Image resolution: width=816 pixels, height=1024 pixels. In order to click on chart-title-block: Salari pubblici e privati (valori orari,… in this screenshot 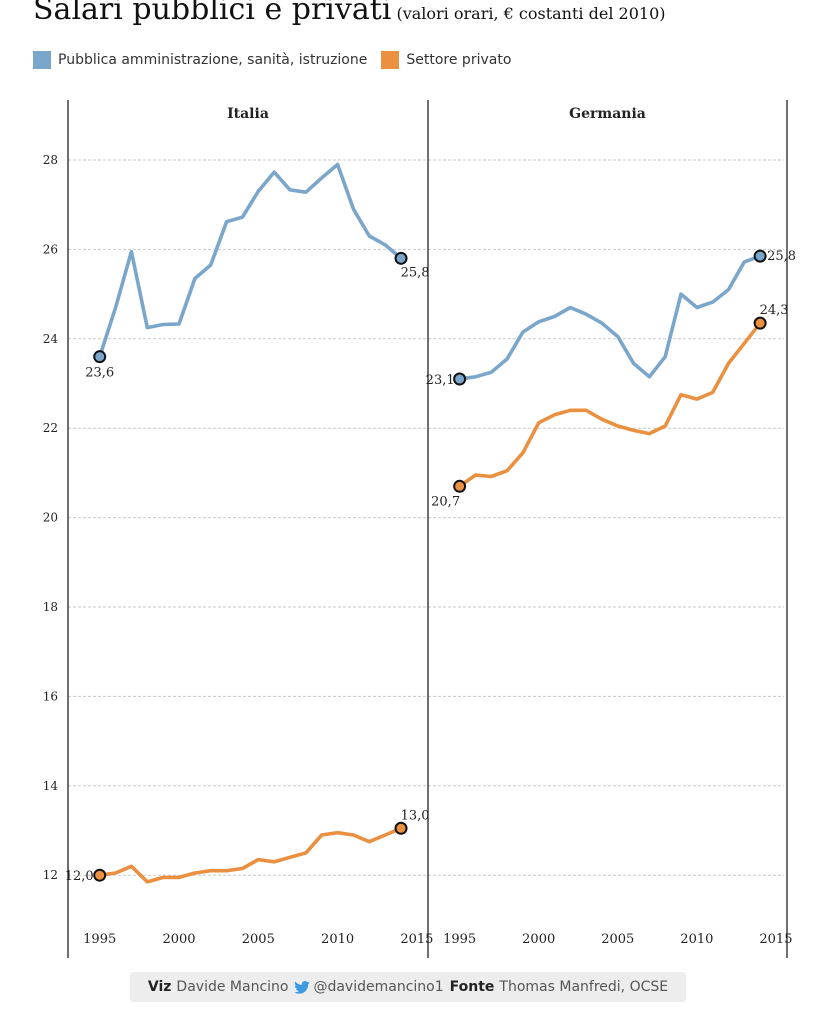, I will do `click(349, 13)`.